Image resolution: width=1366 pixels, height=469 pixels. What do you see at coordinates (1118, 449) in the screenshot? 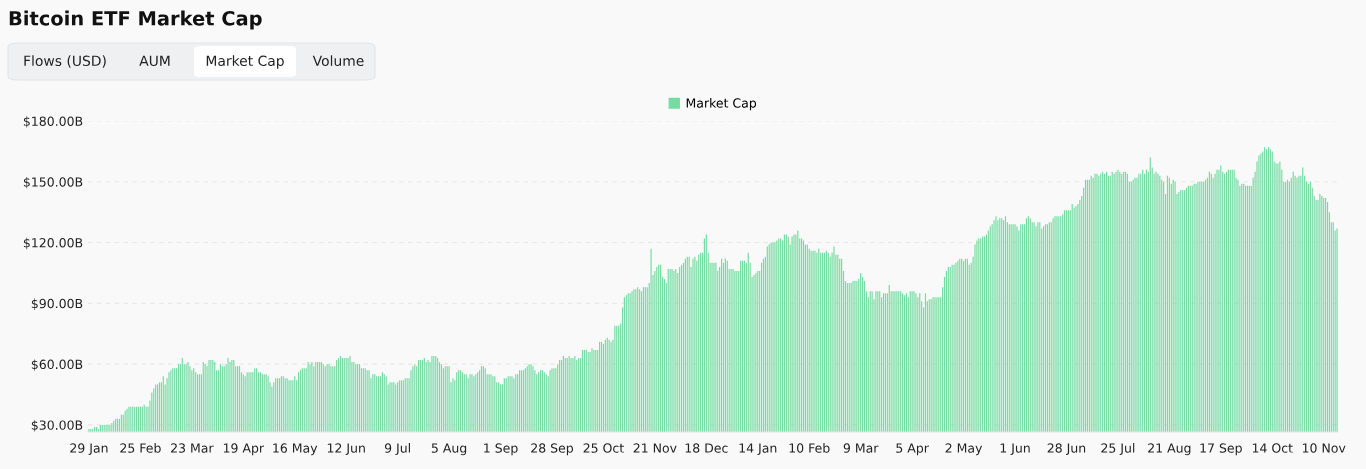
I see `x-tick-label: 25 Jul` at bounding box center [1118, 449].